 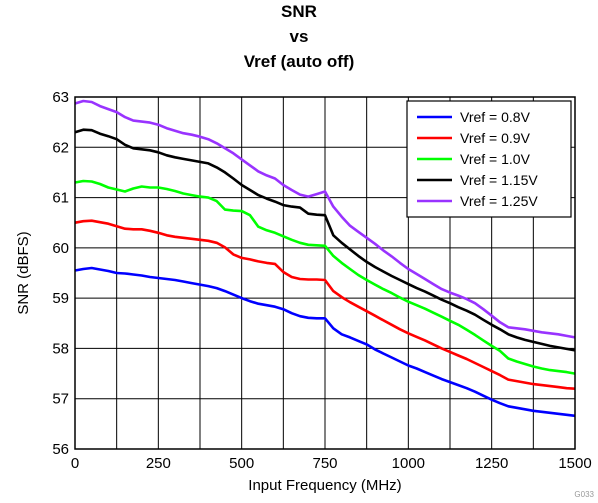 What do you see at coordinates (75, 463) in the screenshot?
I see `x-tick-label: 0` at bounding box center [75, 463].